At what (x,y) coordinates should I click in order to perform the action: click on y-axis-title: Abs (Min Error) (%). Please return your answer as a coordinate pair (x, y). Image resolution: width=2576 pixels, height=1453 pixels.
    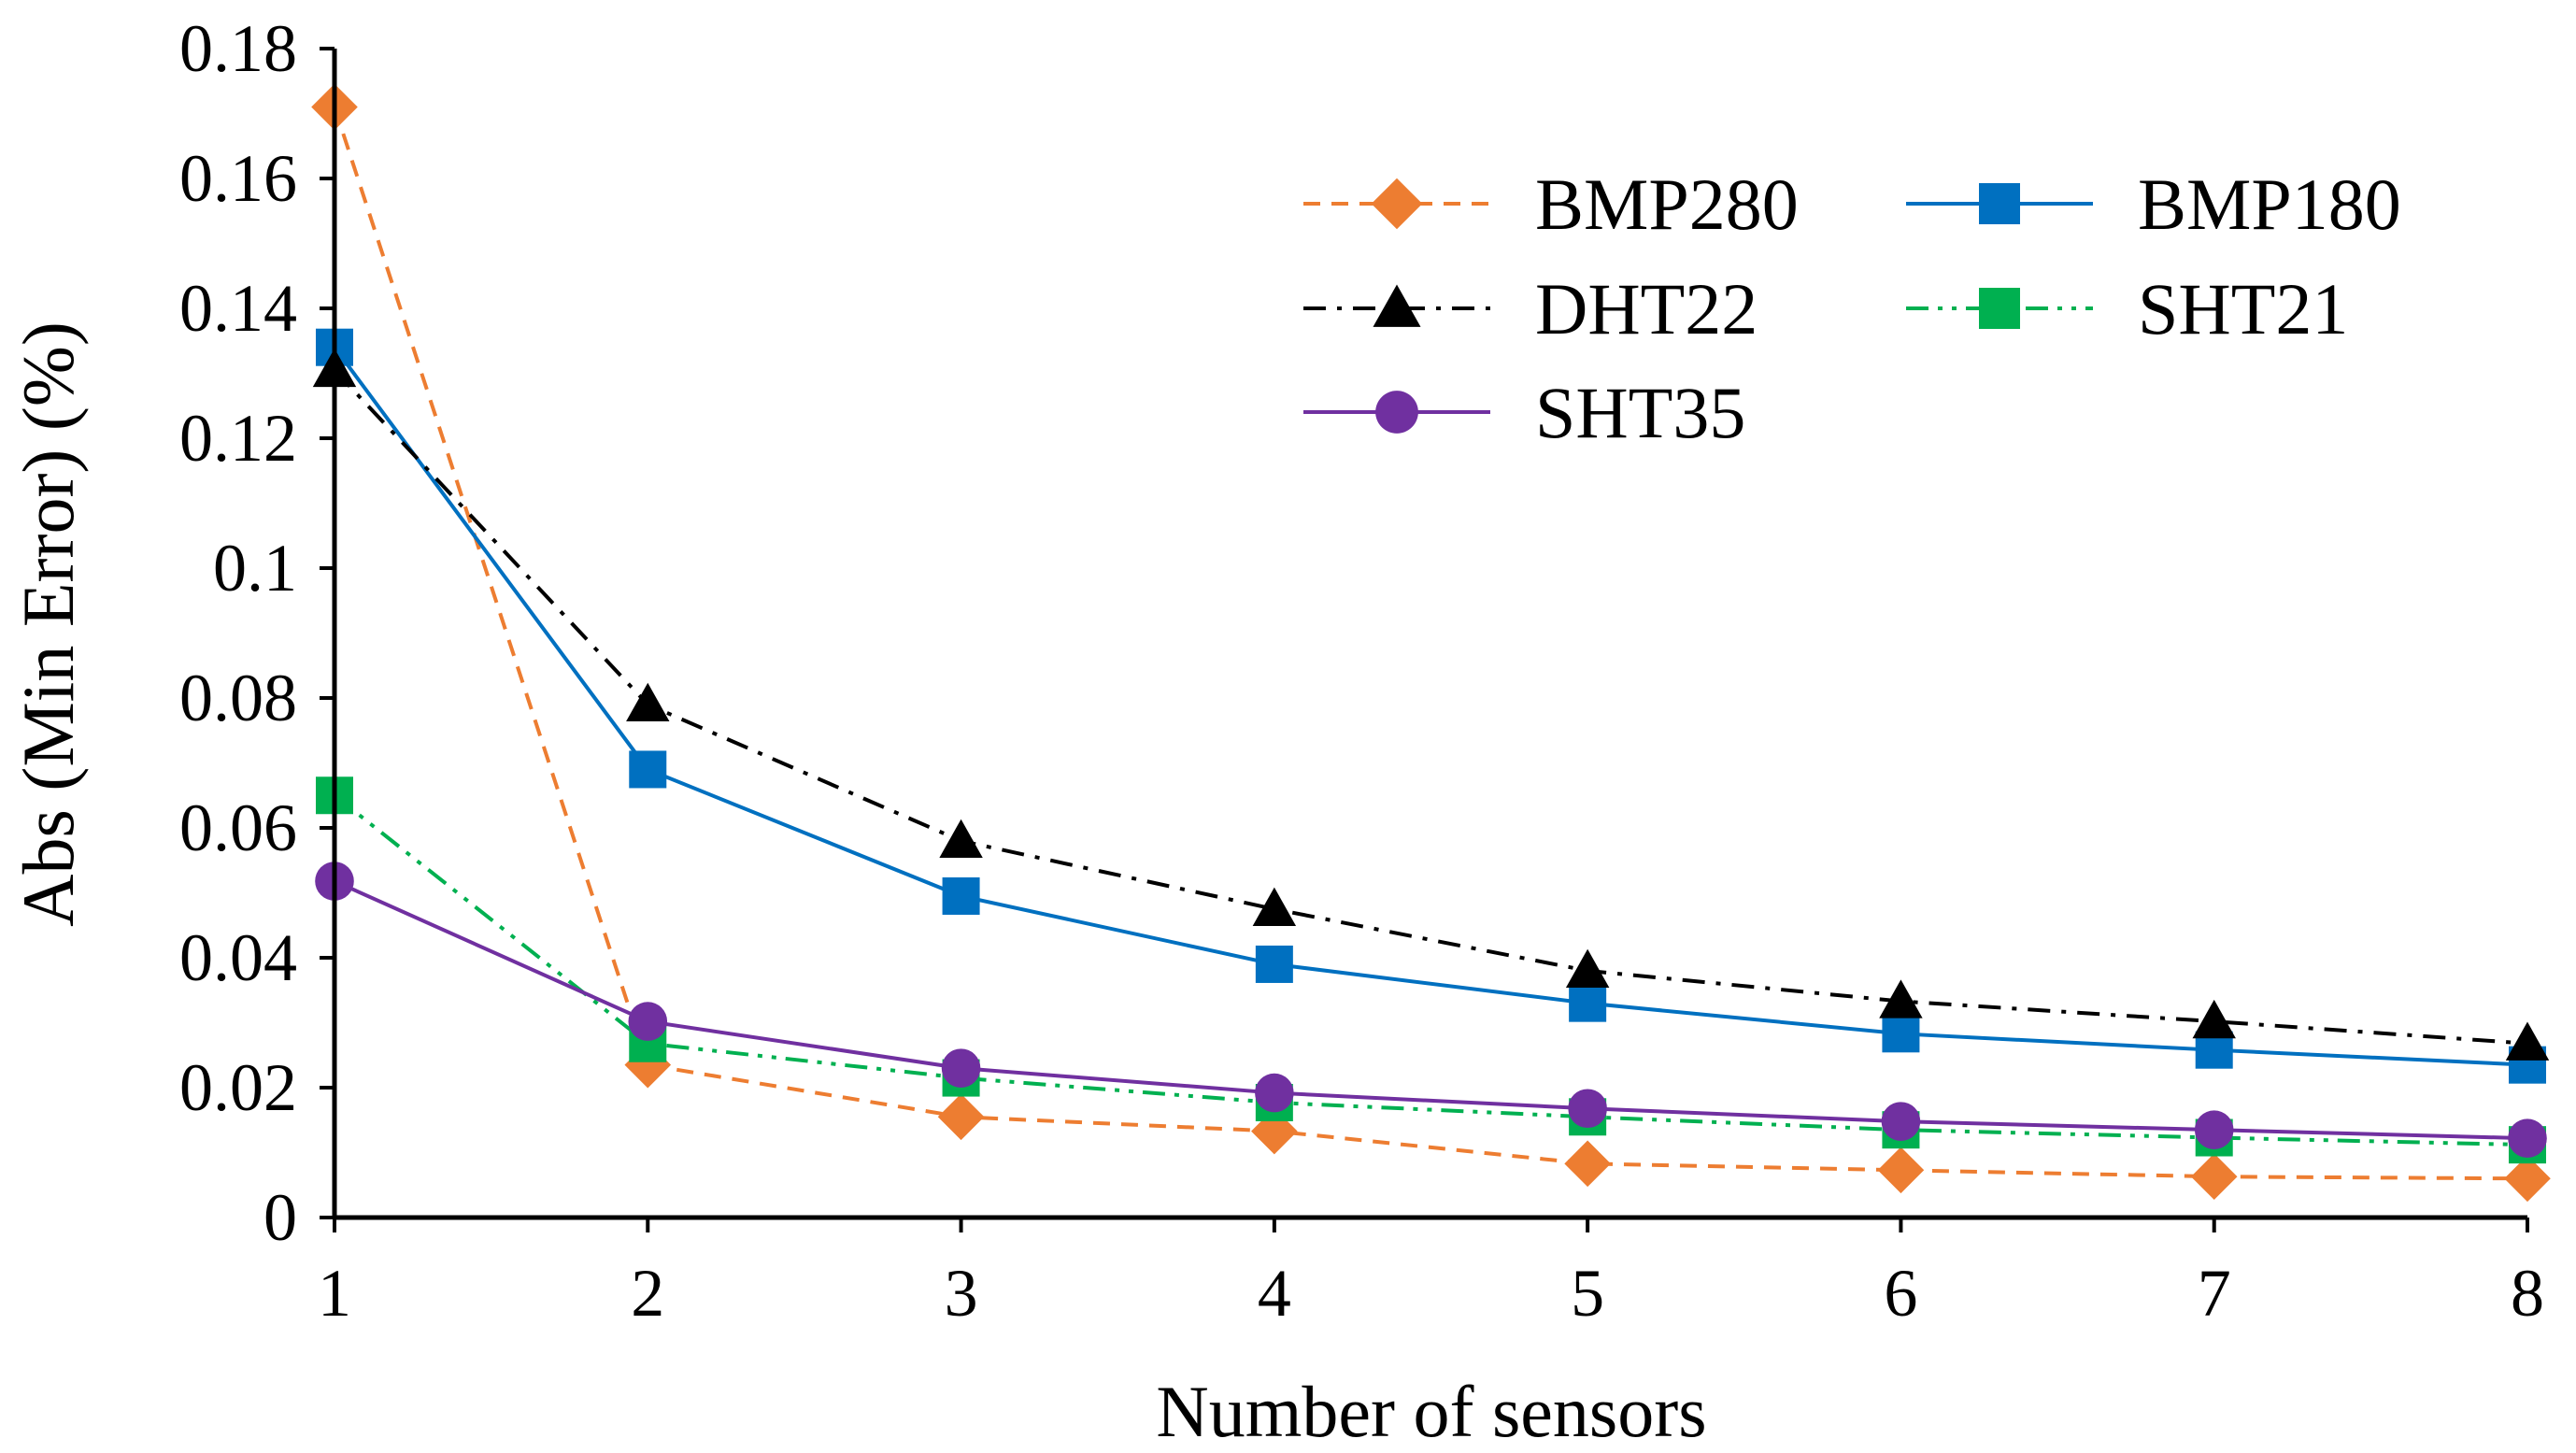
    Looking at the image, I should click on (48, 624).